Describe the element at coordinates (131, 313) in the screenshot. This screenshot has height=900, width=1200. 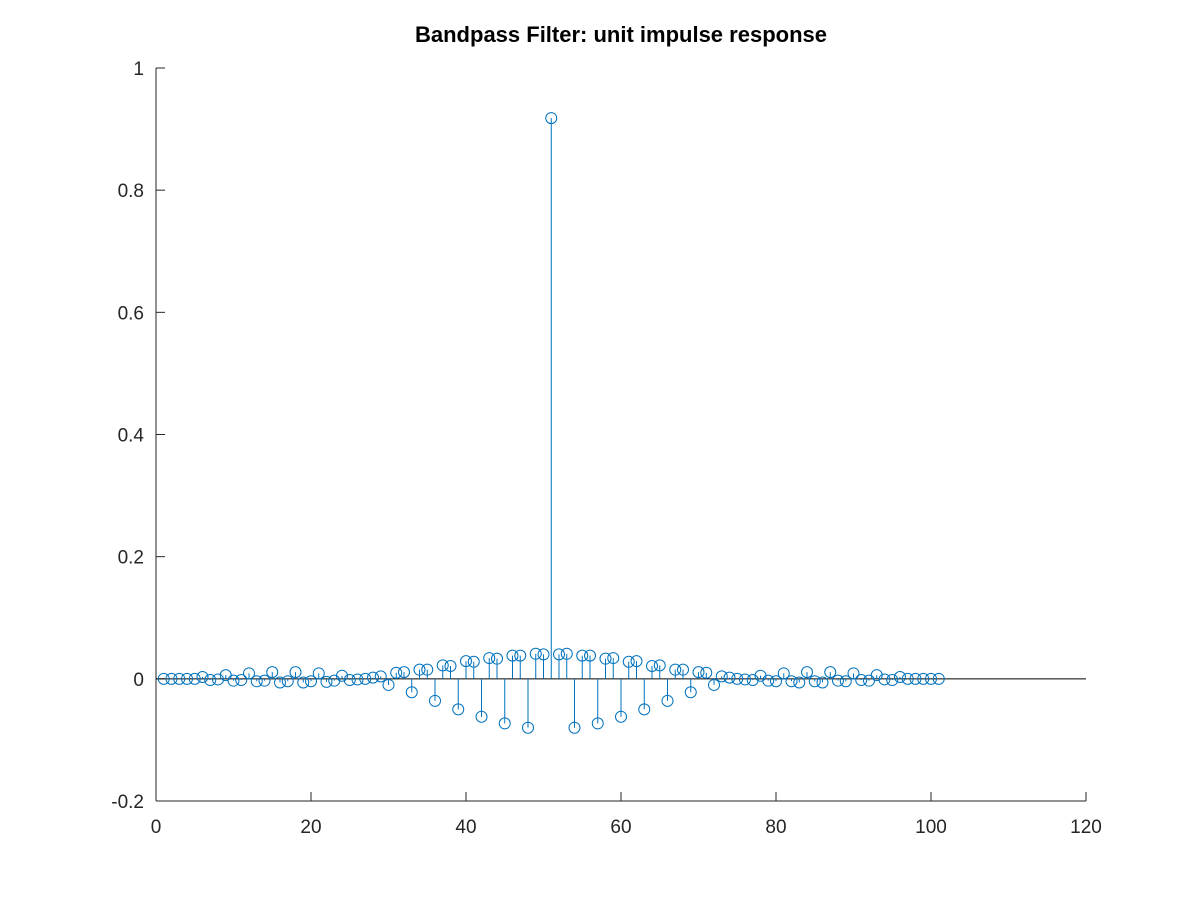
I see `y-tick-label: 0.6` at that location.